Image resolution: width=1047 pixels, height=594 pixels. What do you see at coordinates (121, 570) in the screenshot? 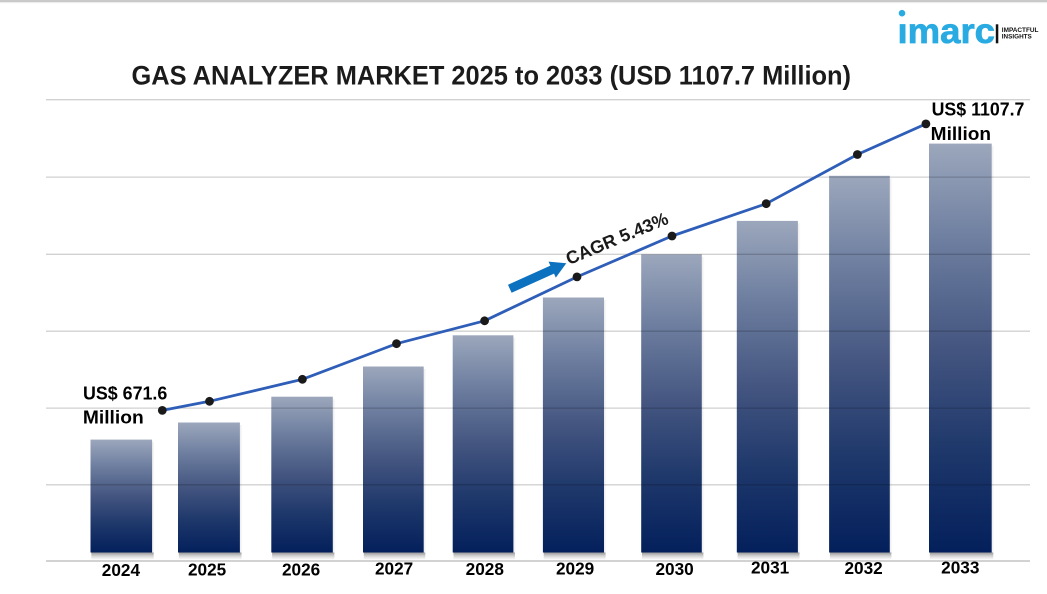
I see `svg-text: 2024` at bounding box center [121, 570].